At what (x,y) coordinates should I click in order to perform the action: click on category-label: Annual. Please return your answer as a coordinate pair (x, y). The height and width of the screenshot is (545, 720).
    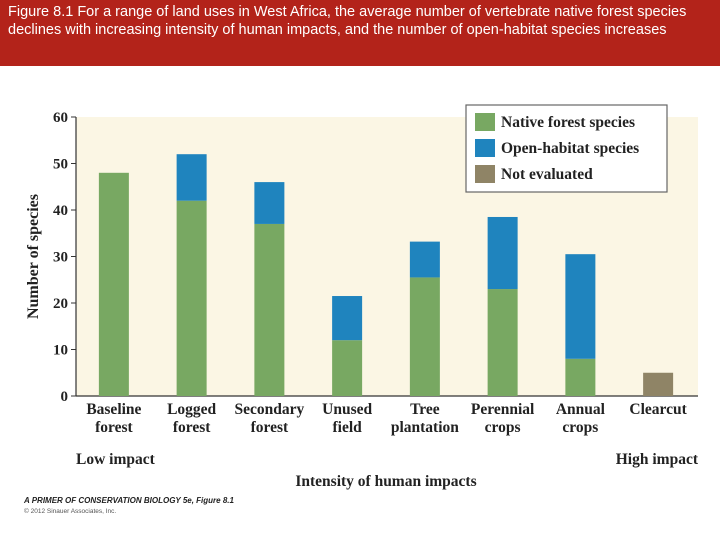
    Looking at the image, I should click on (581, 409).